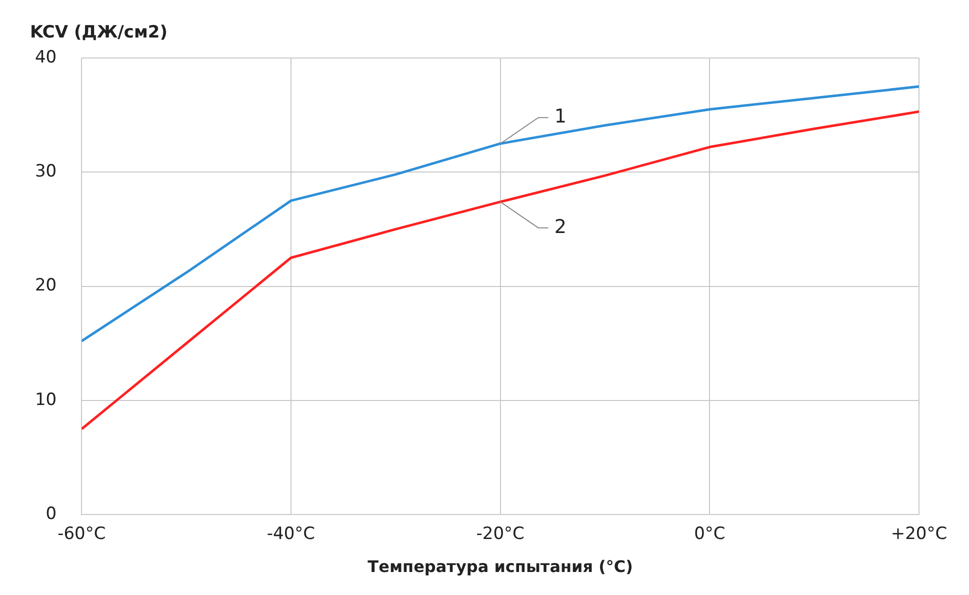 The width and height of the screenshot is (969, 595). I want to click on x-tick-label: -20°C, so click(500, 534).